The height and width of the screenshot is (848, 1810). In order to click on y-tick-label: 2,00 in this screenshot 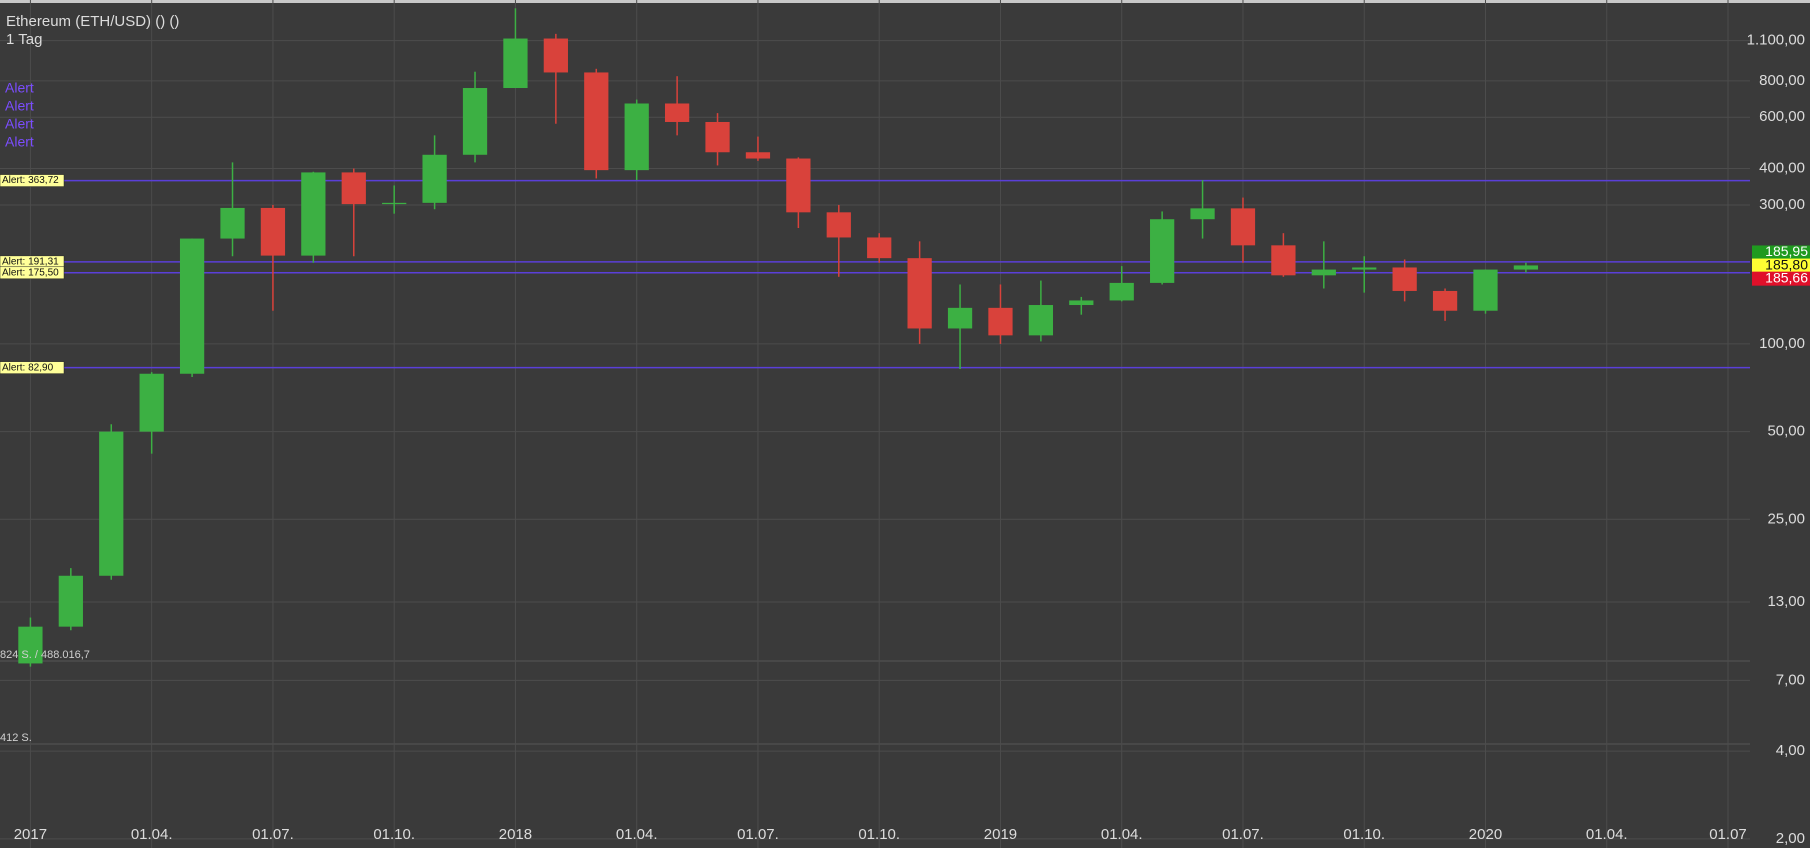, I will do `click(1790, 838)`.